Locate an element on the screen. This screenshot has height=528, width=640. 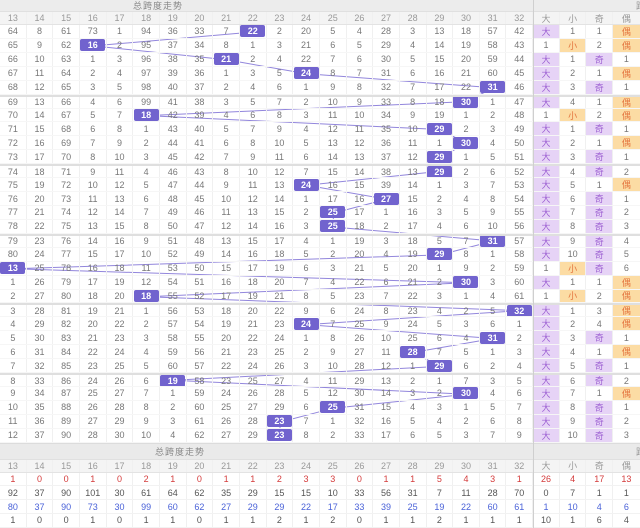
span-hit-value: 29 is located at coordinates (439, 172).